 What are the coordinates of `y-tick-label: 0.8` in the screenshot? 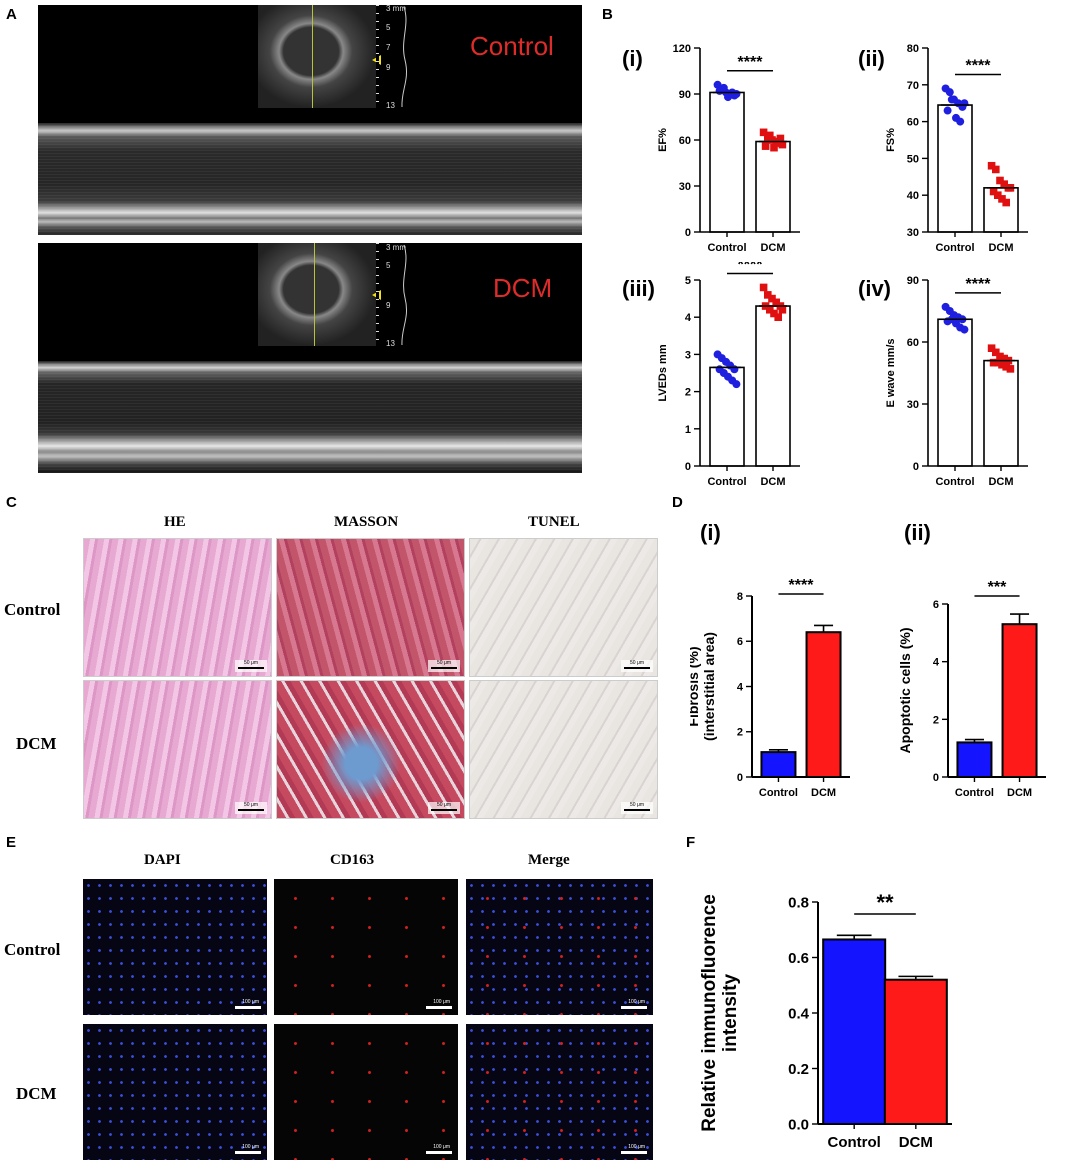 It's located at (798, 902).